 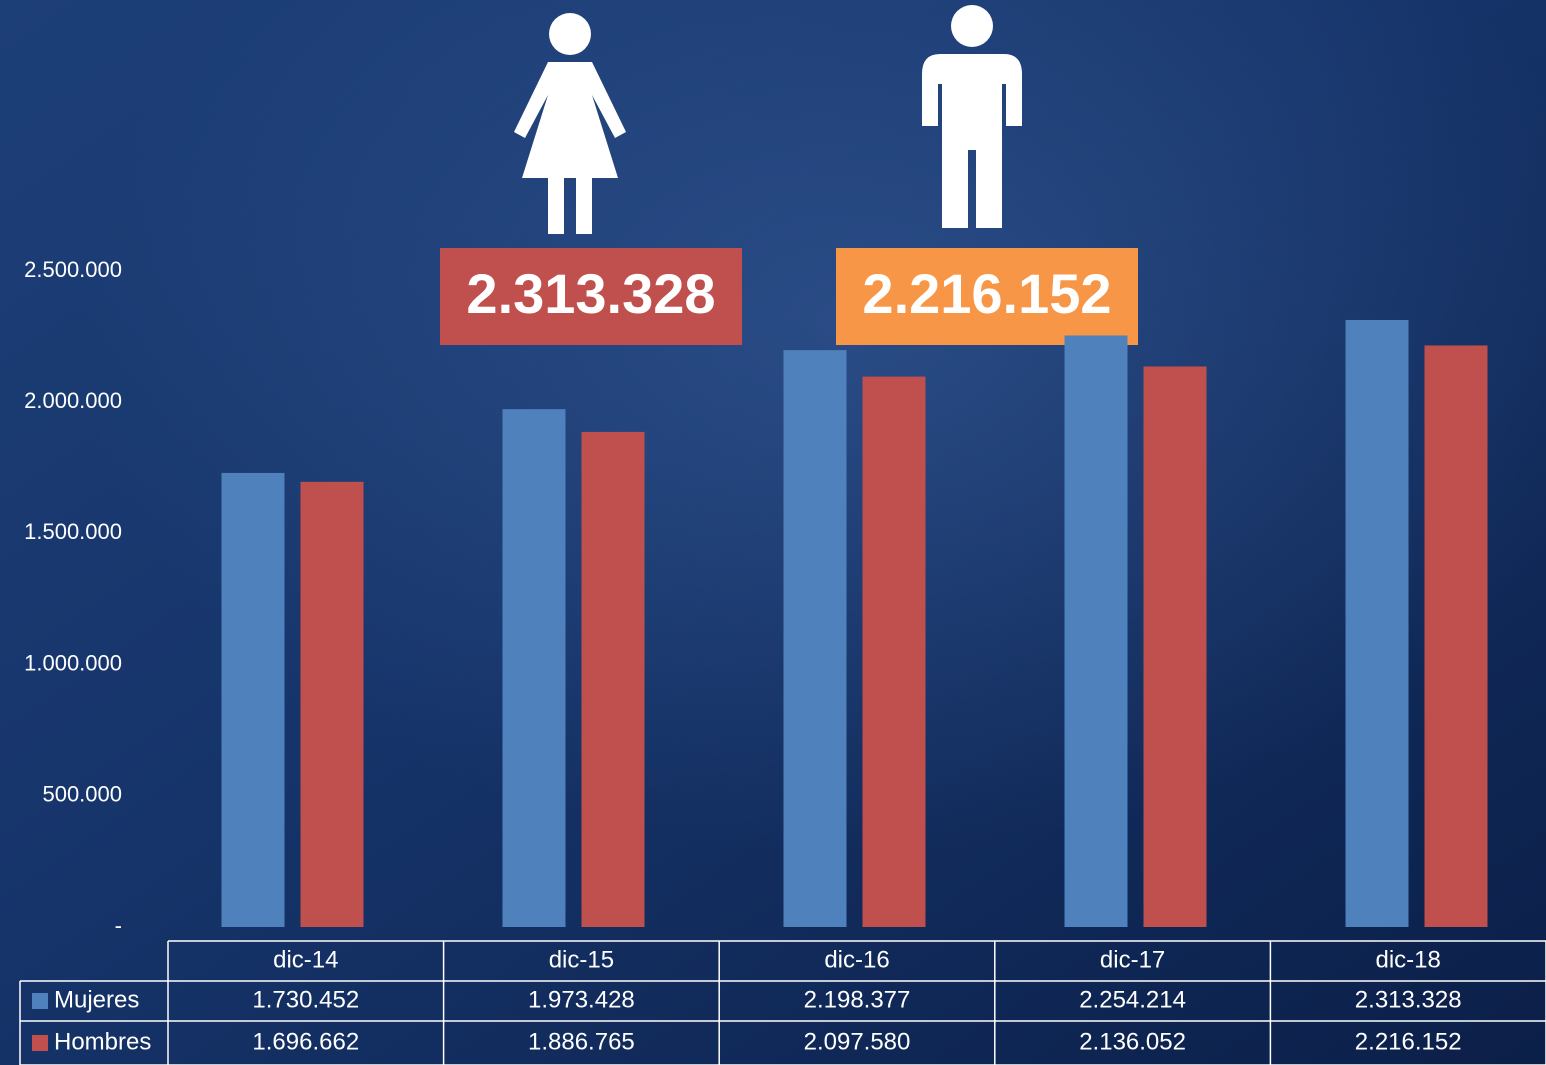 I want to click on annotation-text: 2.313.328, so click(x=590, y=293).